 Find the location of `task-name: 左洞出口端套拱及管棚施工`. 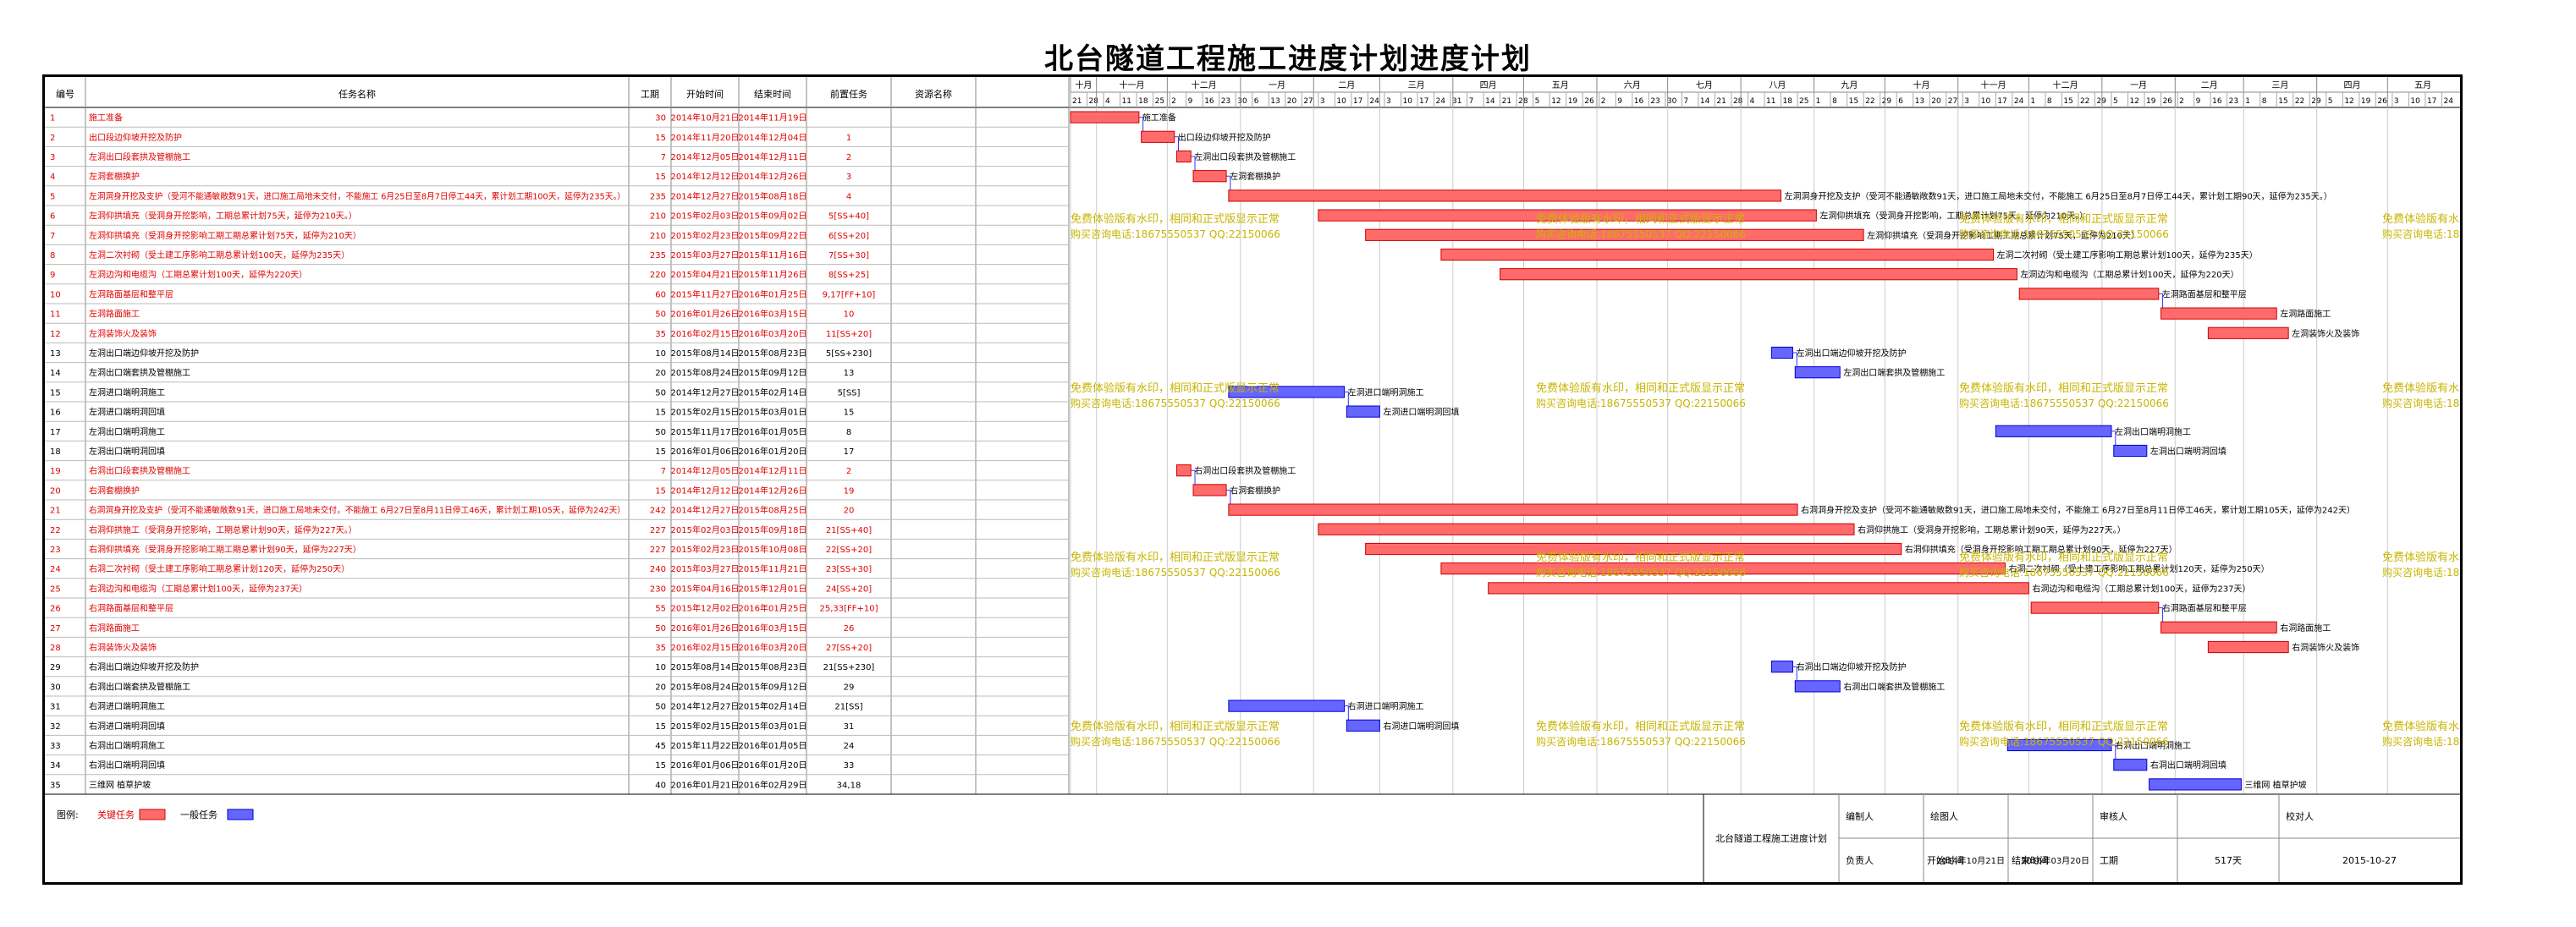

task-name: 左洞出口端套拱及管棚施工 is located at coordinates (139, 373).